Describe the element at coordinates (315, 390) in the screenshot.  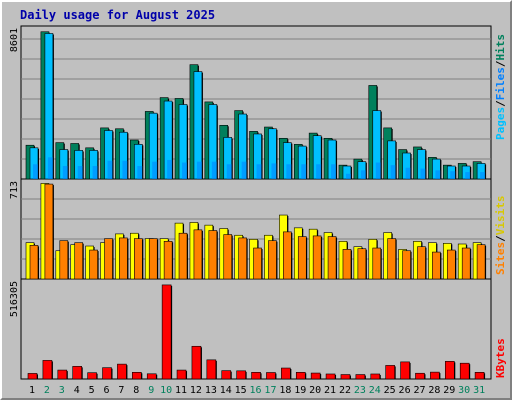
I see `x-tick-label: 20` at that location.